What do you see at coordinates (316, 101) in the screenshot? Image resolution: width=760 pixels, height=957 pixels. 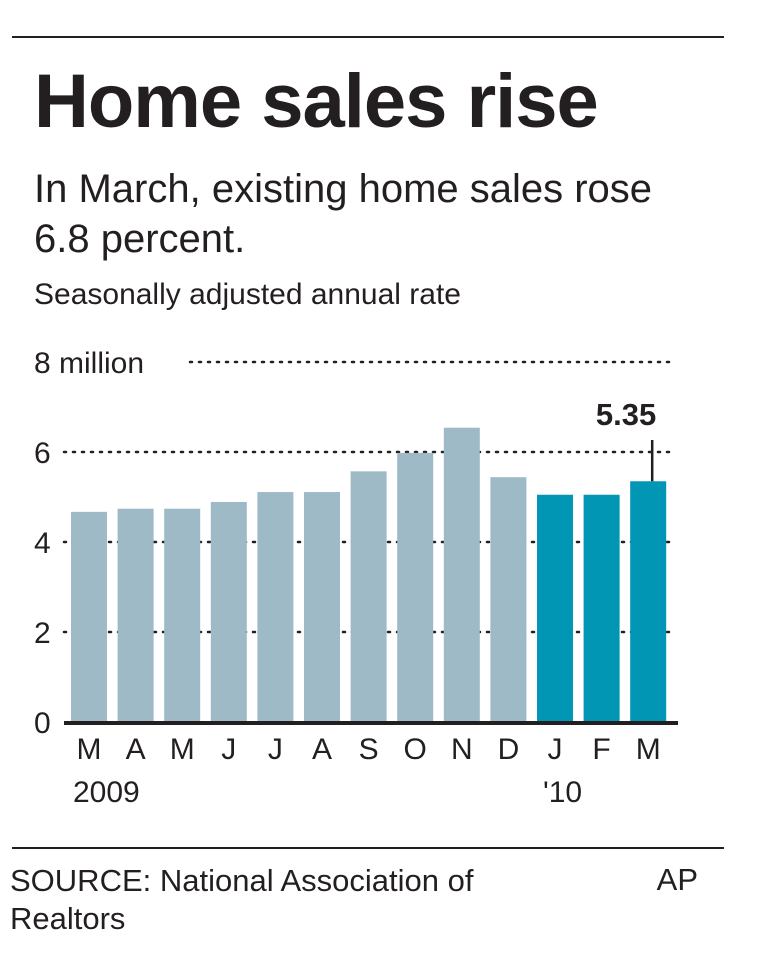 I see `chart-title: Home sales rise` at bounding box center [316, 101].